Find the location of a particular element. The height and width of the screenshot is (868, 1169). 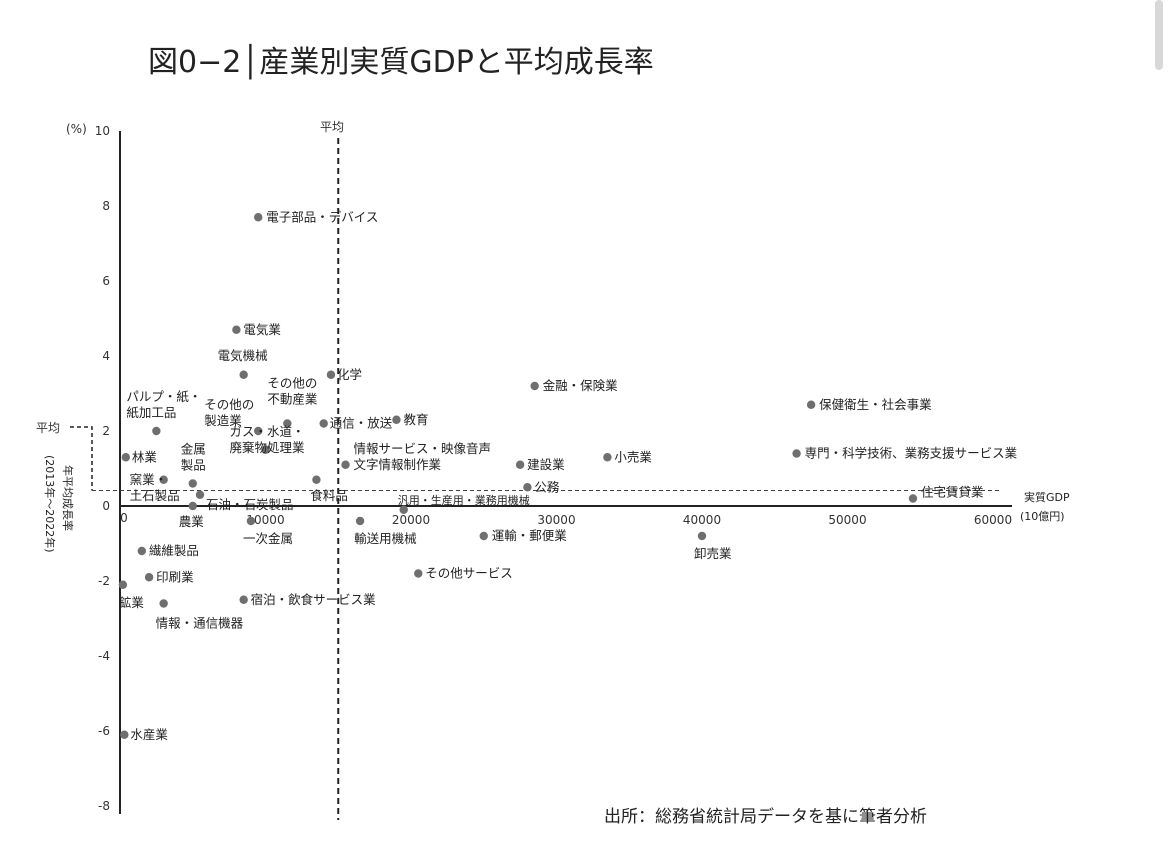

data-point-label: 卸売業 is located at coordinates (713, 553).